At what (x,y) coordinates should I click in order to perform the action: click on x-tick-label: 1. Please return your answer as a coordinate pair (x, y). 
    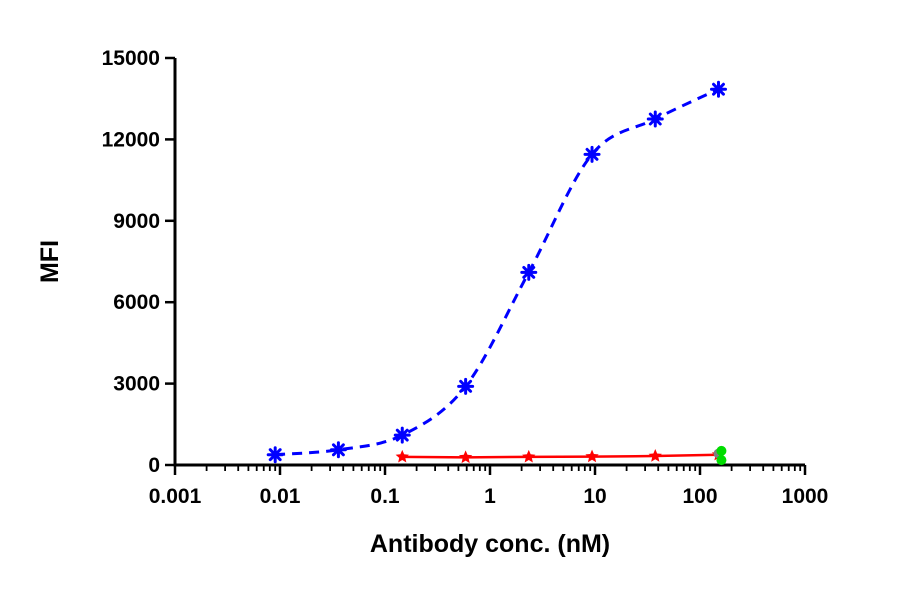
    Looking at the image, I should click on (490, 496).